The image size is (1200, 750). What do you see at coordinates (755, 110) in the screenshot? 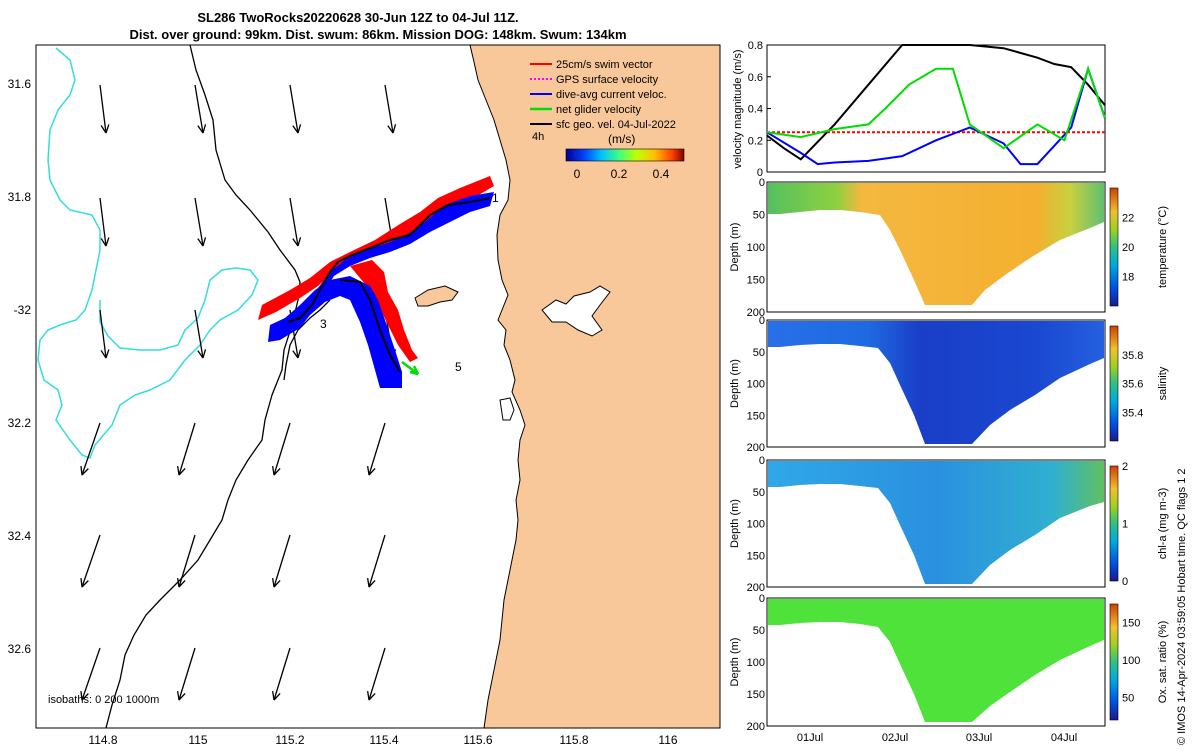
I see `velocity-ytick-label: 0.4` at bounding box center [755, 110].